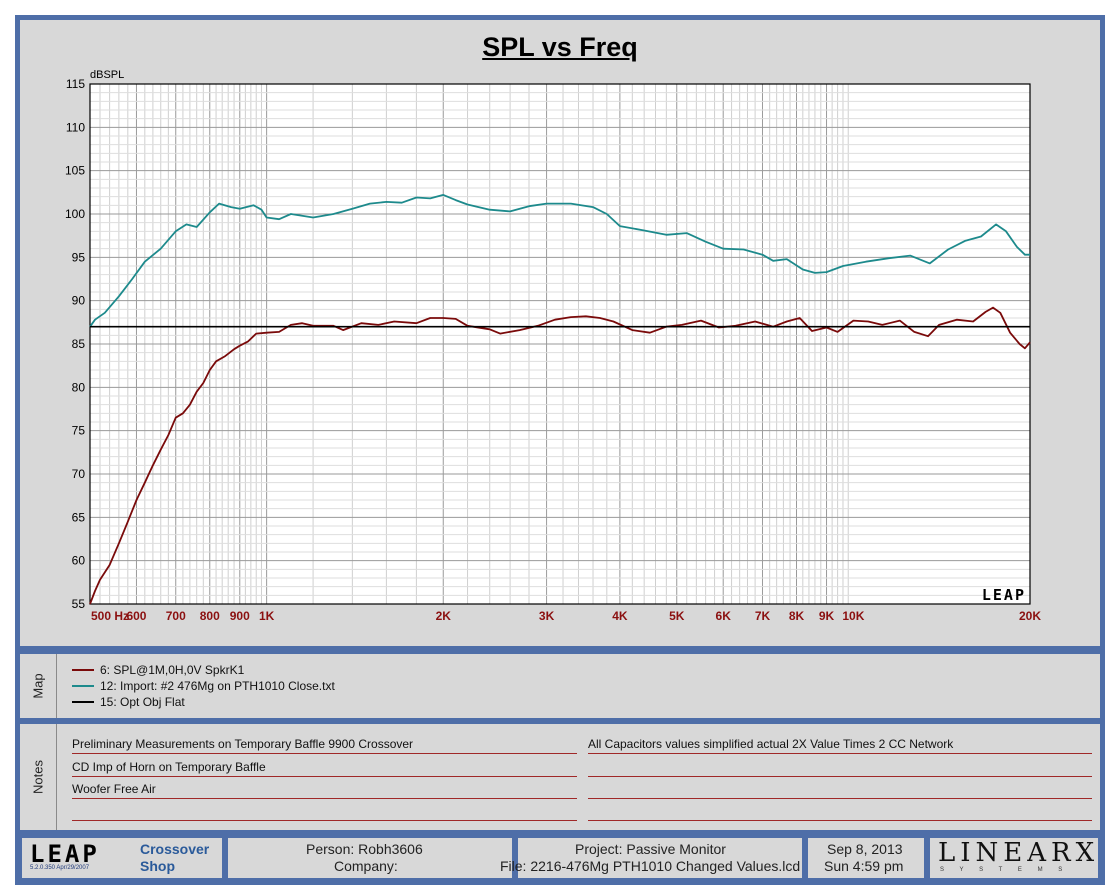 The width and height of the screenshot is (1120, 896). Describe the element at coordinates (324, 791) in the screenshot. I see `note-line: Woofer Free Air` at that location.